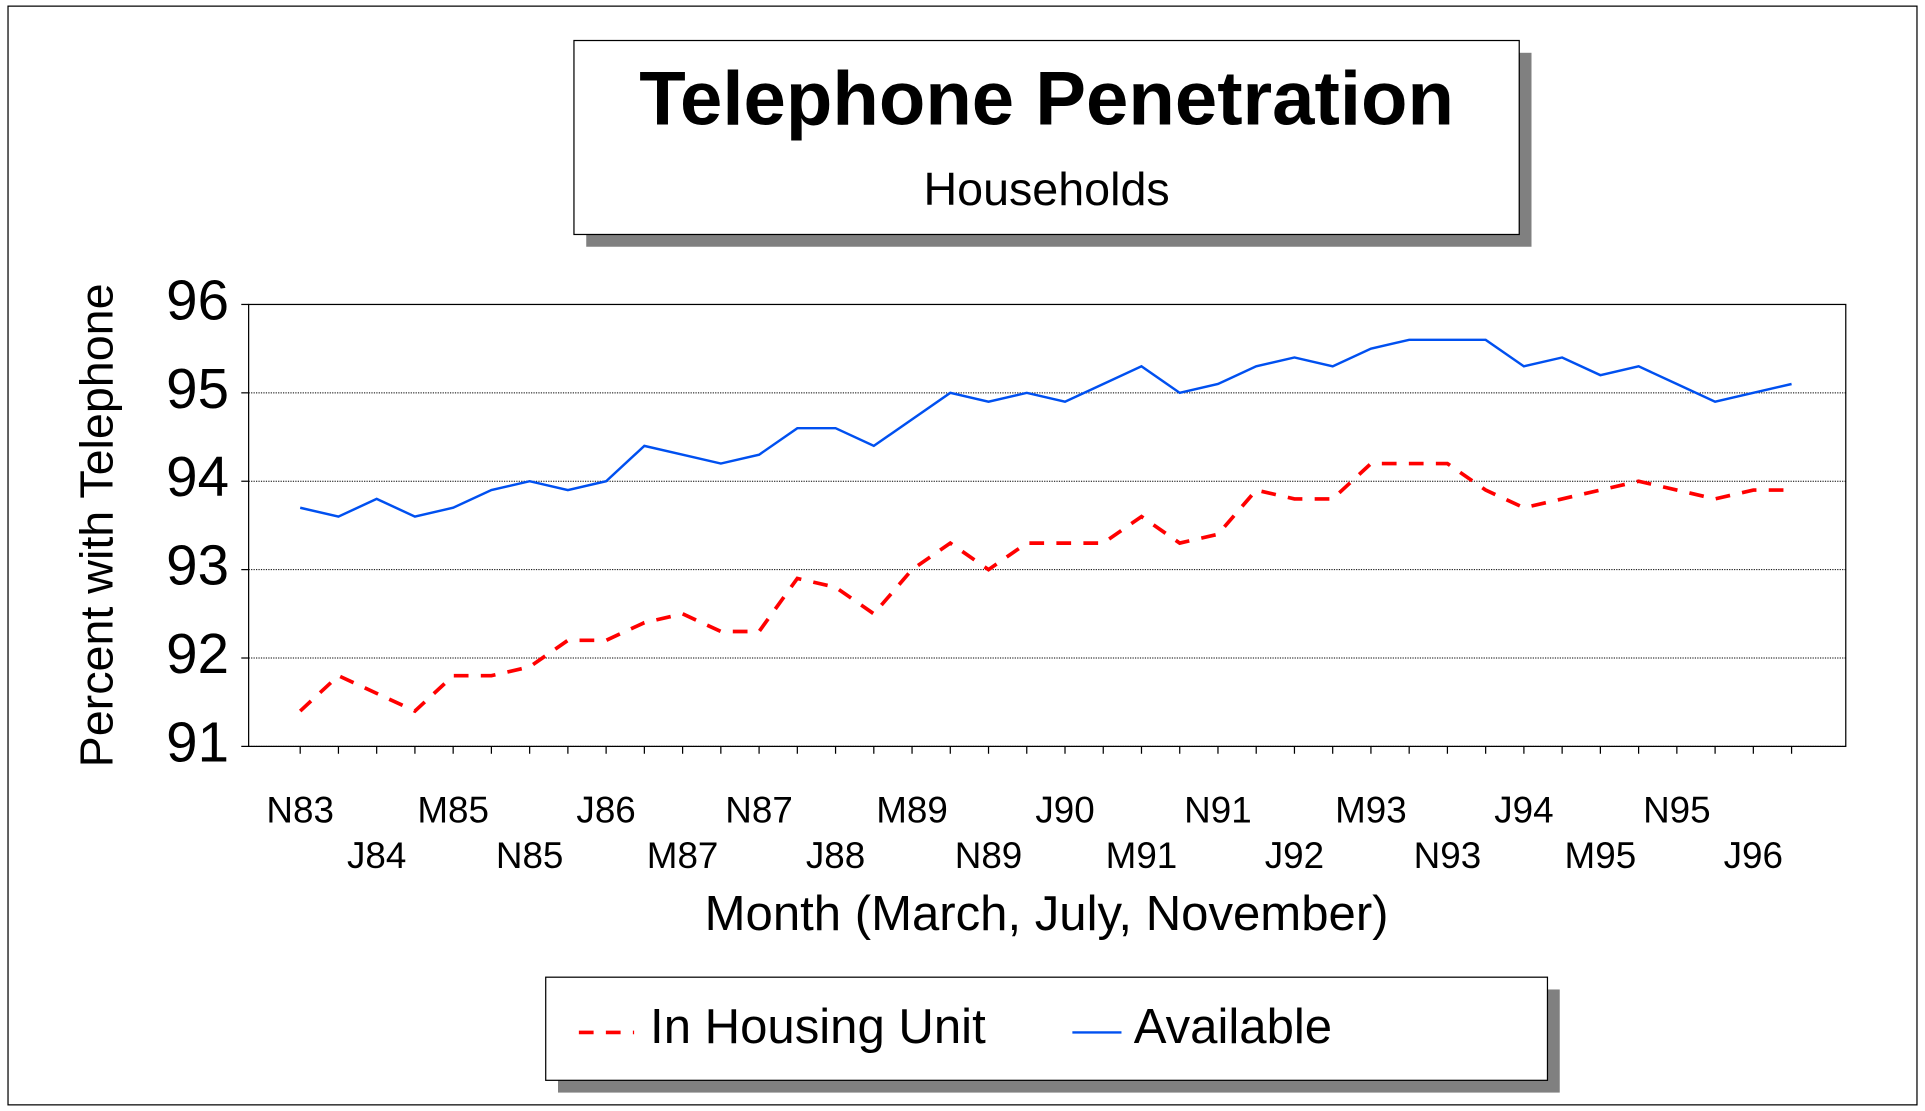 This screenshot has width=1925, height=1111. I want to click on x-axis-title: Month (March, July, November), so click(1047, 914).